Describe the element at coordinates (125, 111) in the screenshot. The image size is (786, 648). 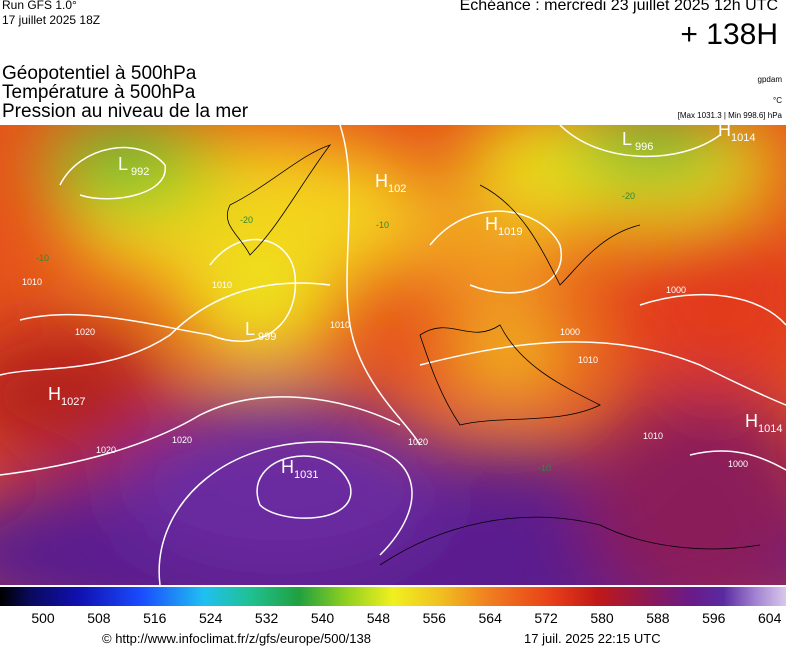
I see `field: Pression au niveau de la mer` at that location.